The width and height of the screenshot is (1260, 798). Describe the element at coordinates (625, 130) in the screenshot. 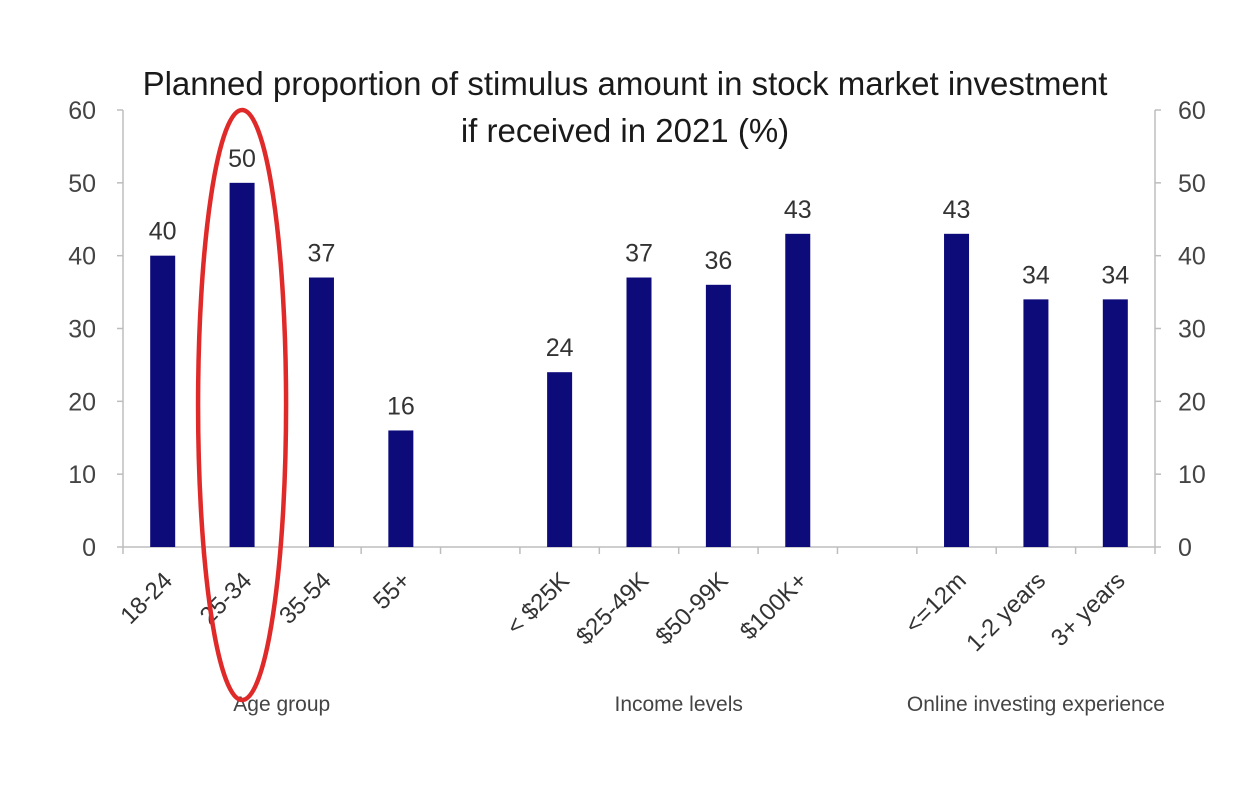

I see `chart-subtitle: if received in 2021 (%)` at that location.